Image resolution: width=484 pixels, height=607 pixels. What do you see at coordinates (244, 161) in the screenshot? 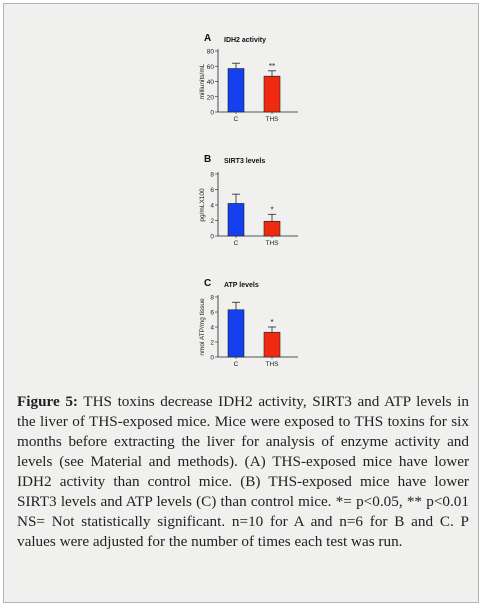
I see `chart-title: SIRT3 levels` at bounding box center [244, 161].